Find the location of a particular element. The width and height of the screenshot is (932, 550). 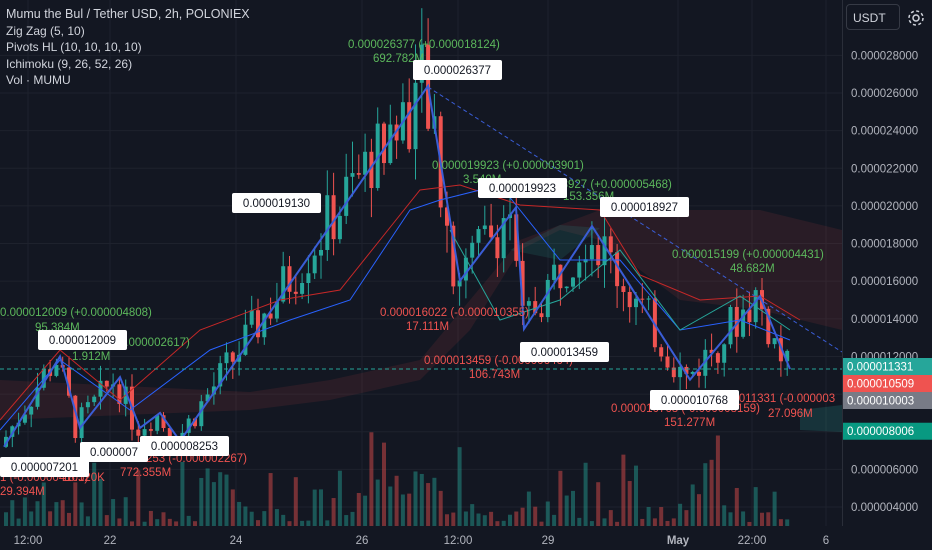

cloud-area-green is located at coordinates (555, 242).